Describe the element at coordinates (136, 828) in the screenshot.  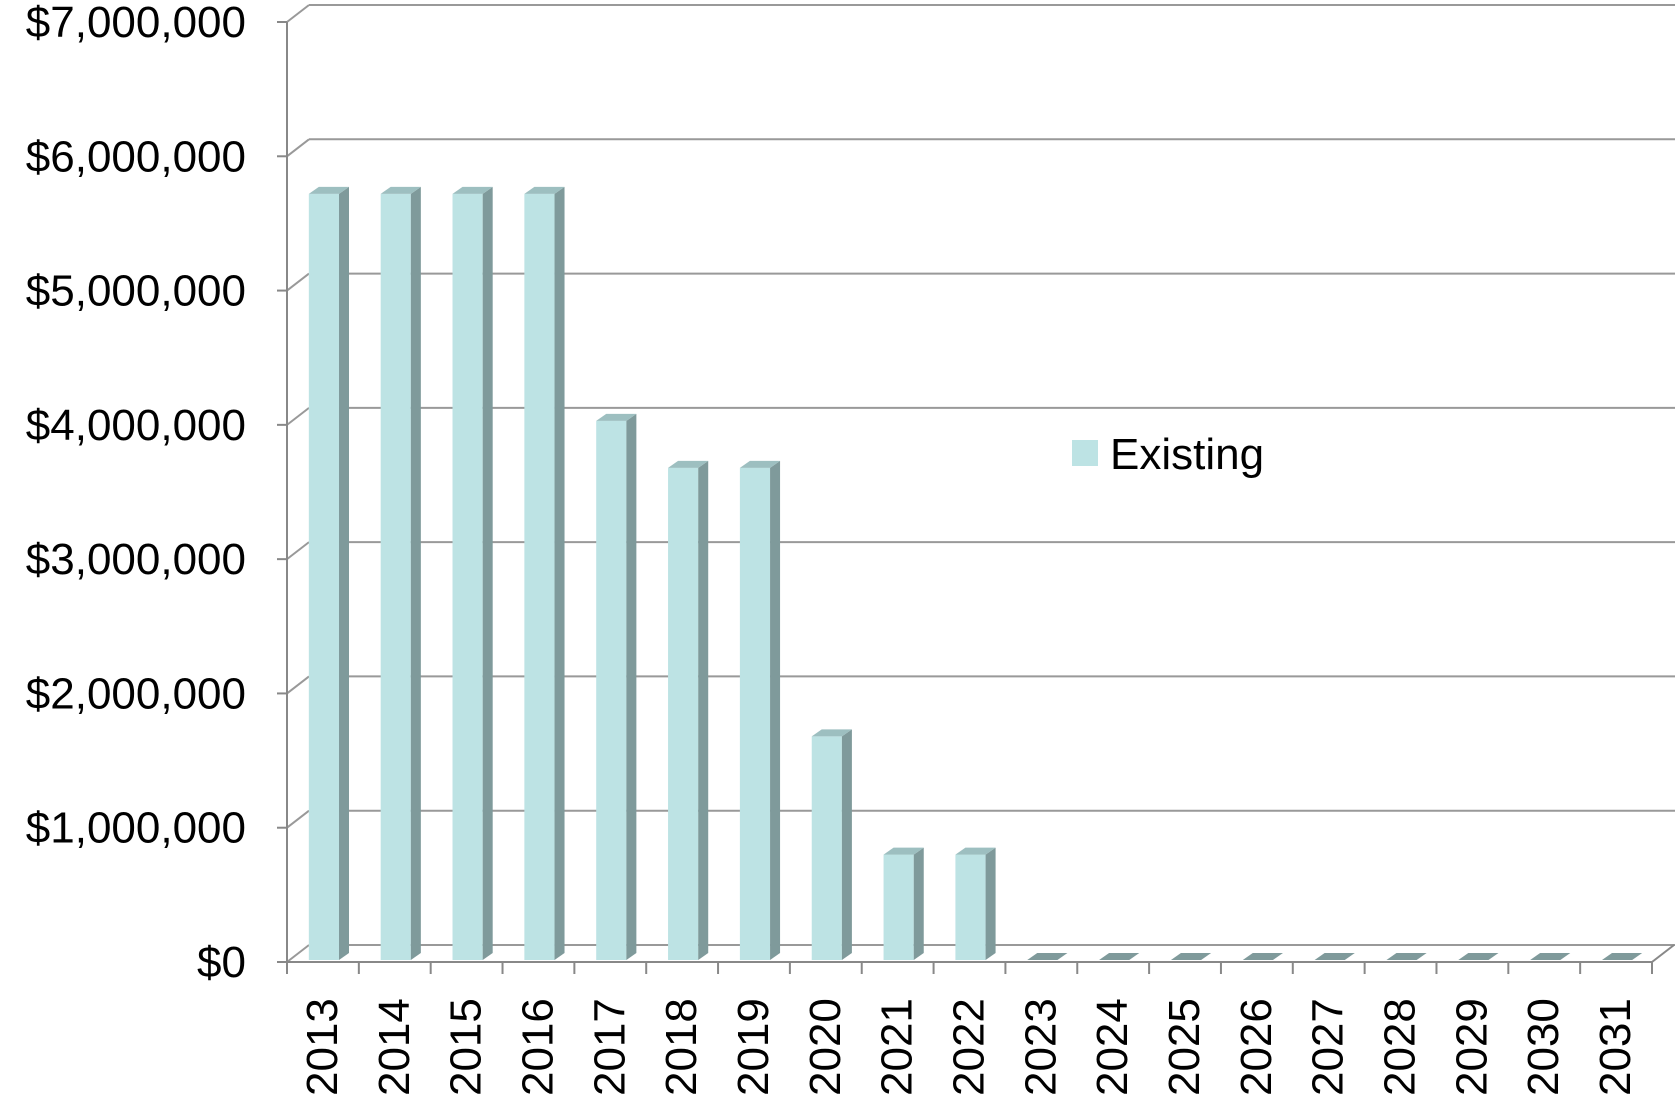
I see `y-tick-label: $1,000,000` at that location.